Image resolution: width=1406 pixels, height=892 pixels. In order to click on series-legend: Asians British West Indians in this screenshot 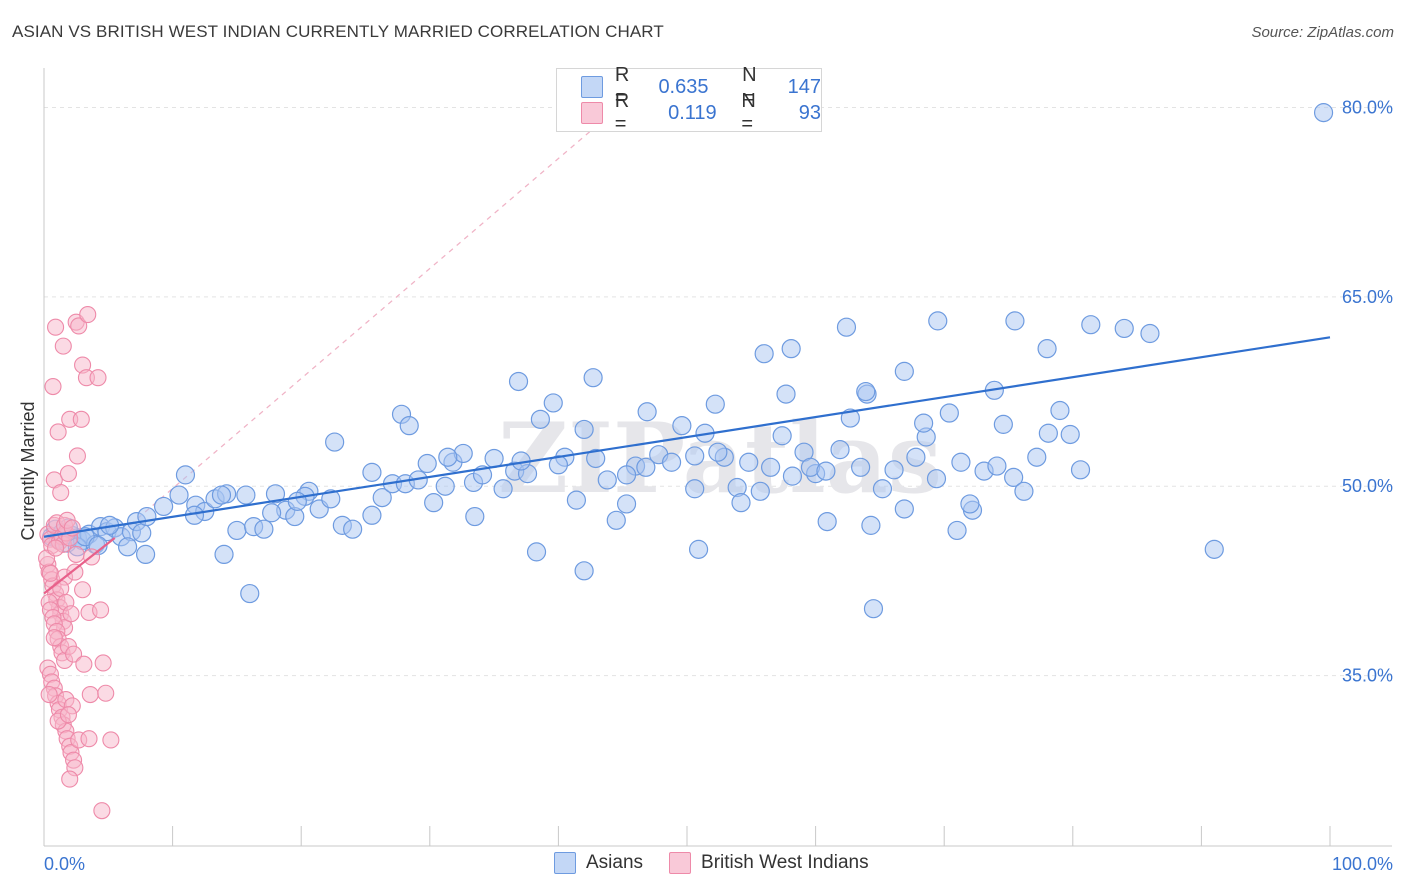, I will do `click(724, 863)`.